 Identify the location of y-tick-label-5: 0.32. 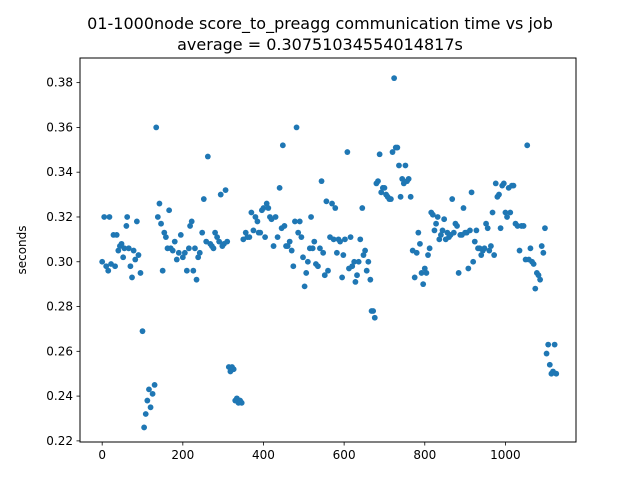
(59, 217).